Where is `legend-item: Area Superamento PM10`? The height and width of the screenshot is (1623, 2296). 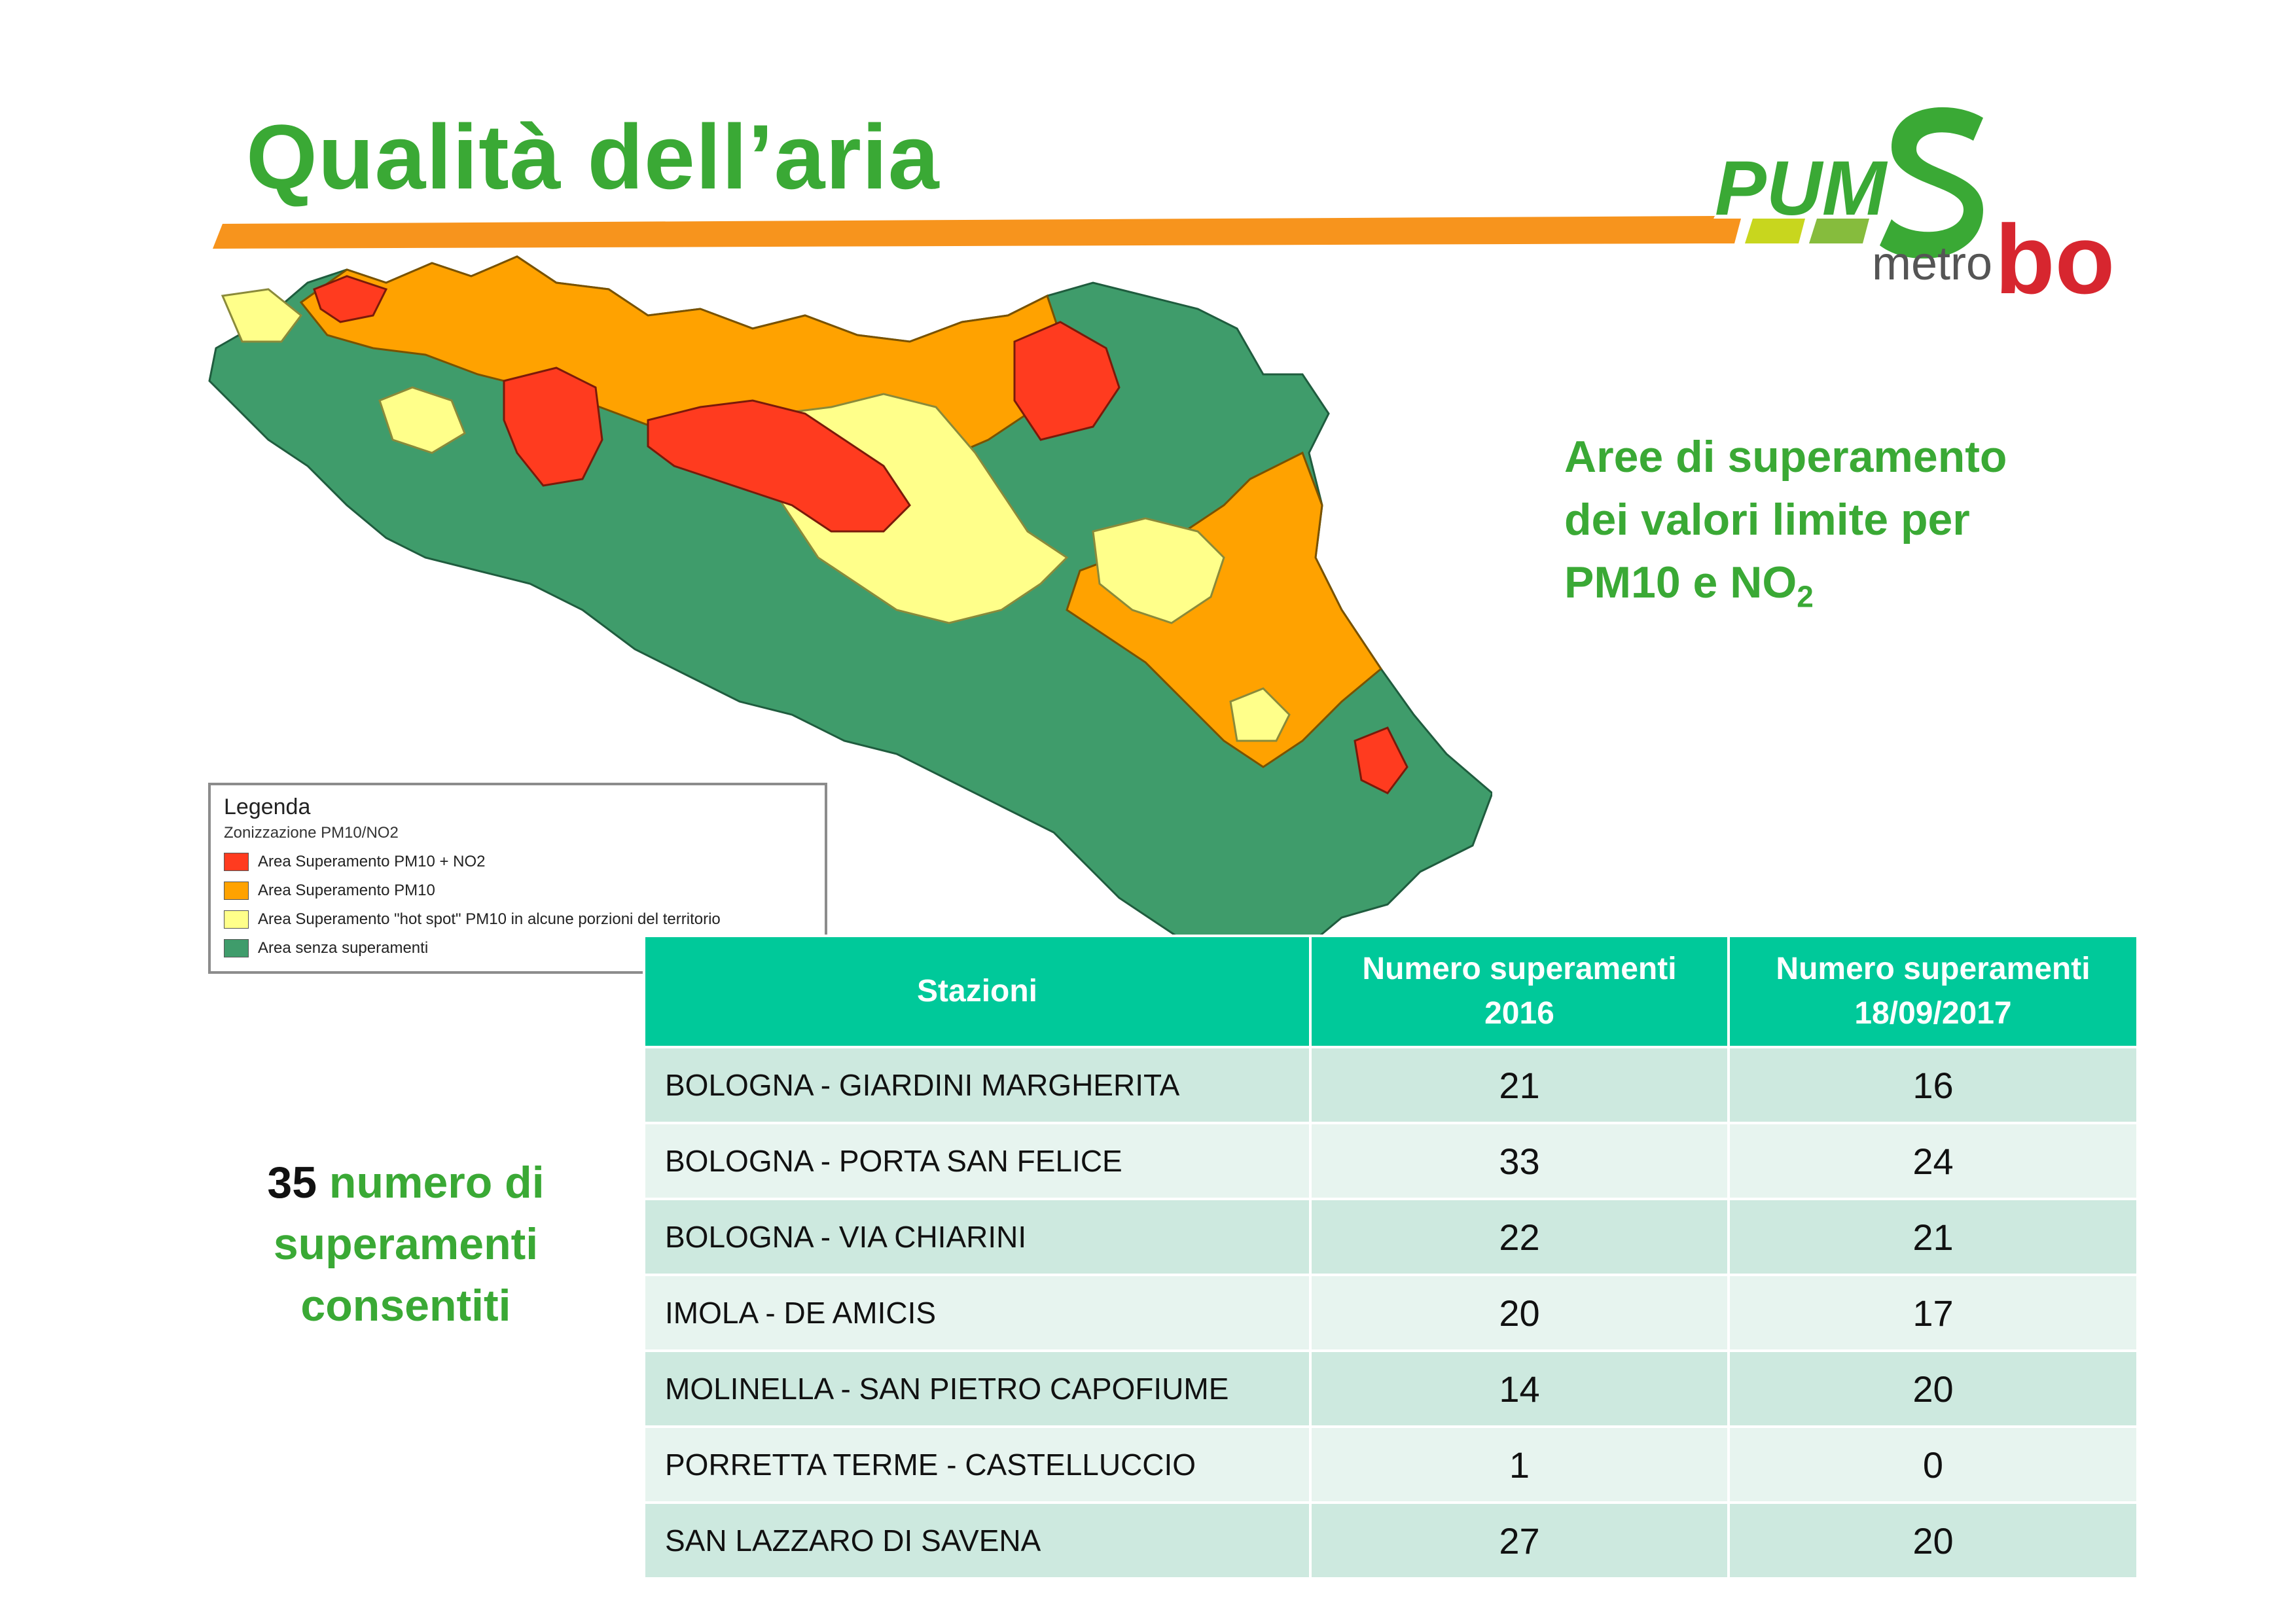
legend-item: Area Superamento PM10 is located at coordinates (518, 891).